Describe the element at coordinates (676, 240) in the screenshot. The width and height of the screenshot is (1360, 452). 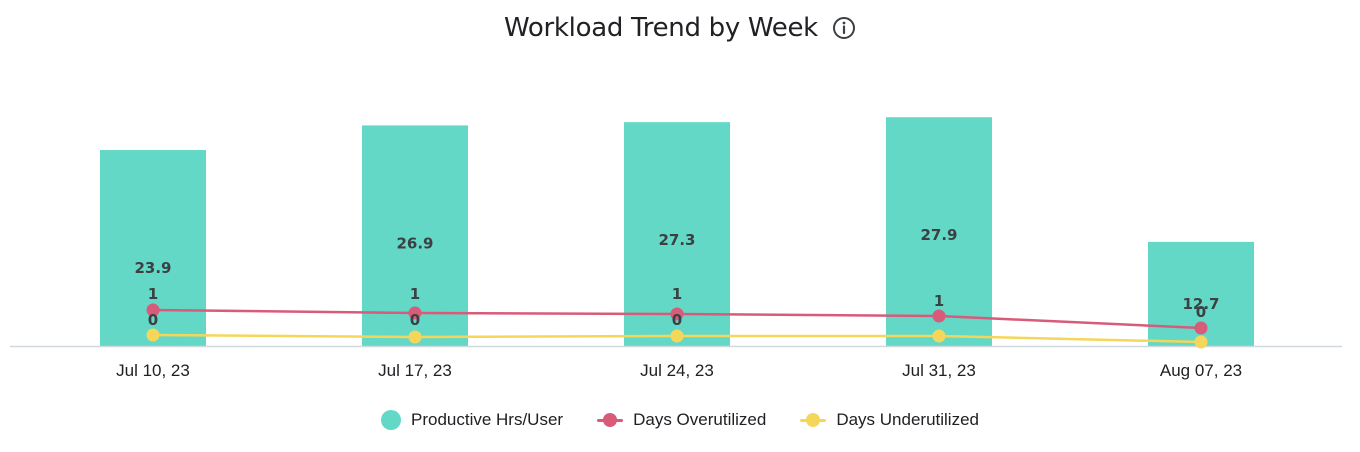
I see `bar-value-label: 27.3` at that location.